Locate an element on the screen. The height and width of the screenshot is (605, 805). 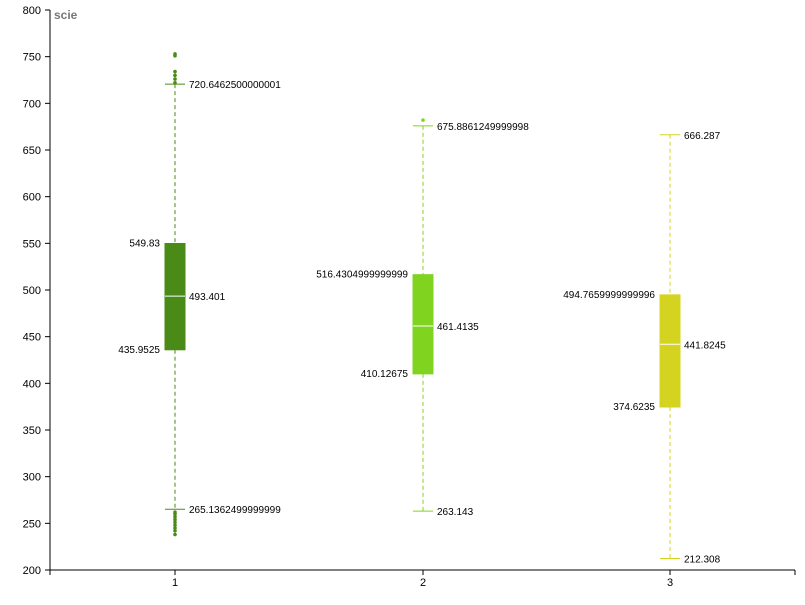
y-tick-label: 450 is located at coordinates (32, 338).